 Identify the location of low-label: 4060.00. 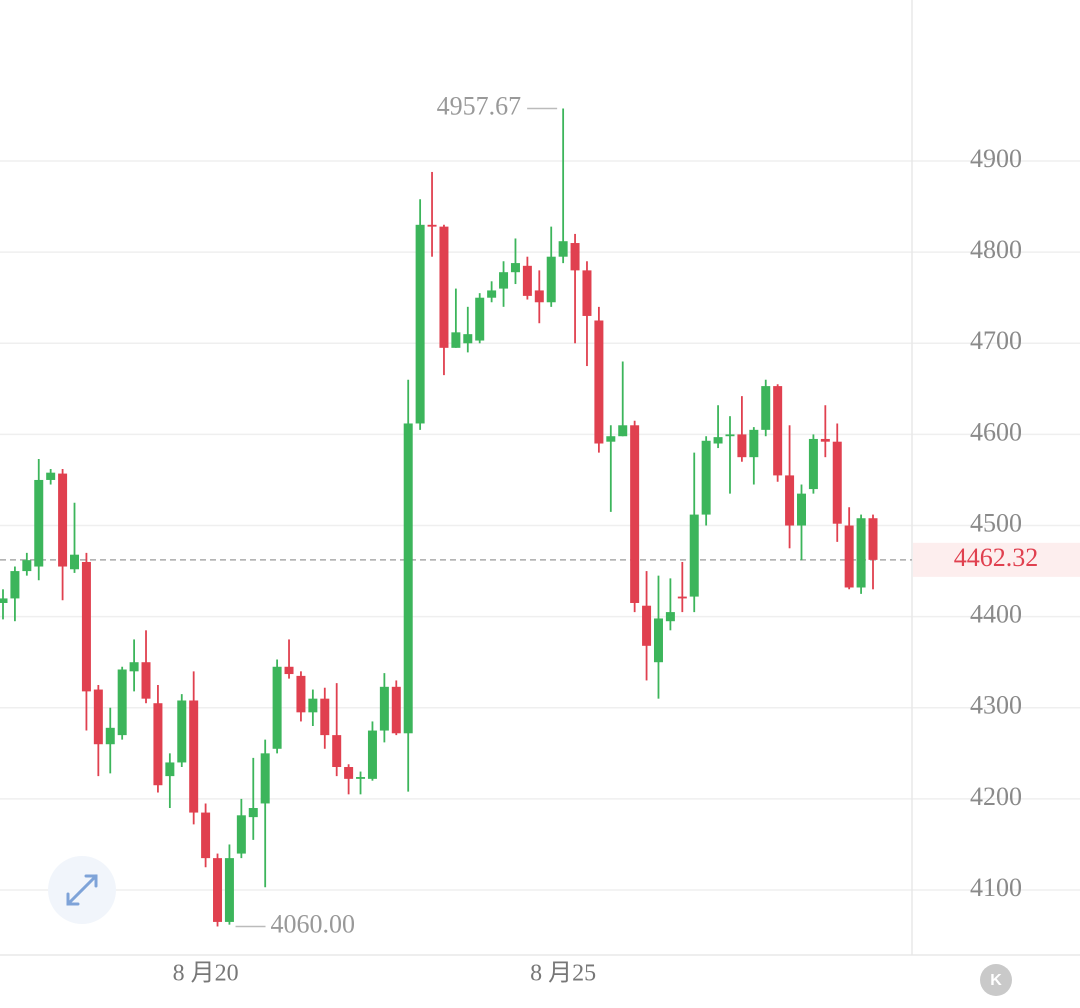
(313, 923).